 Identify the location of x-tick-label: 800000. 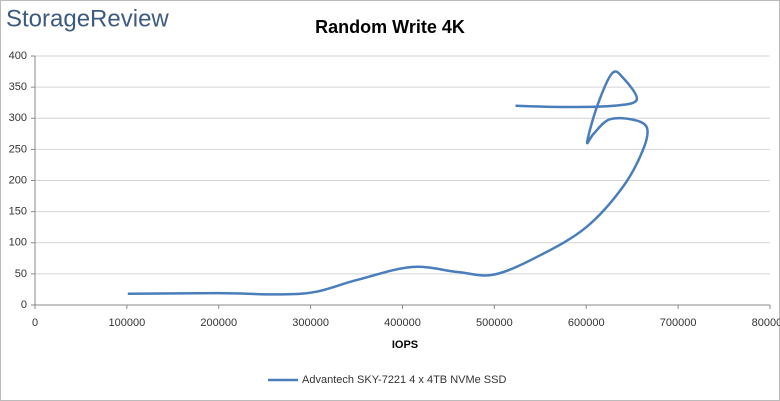
(766, 323).